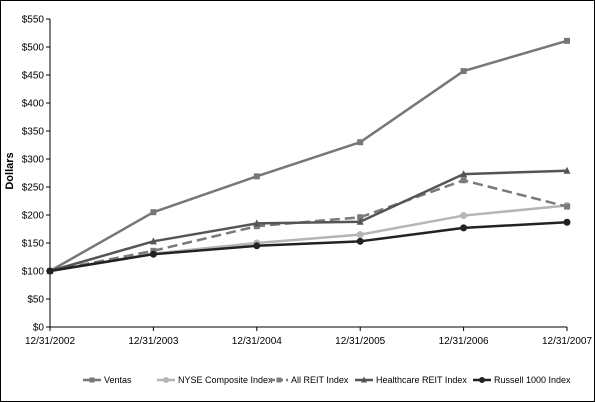 The width and height of the screenshot is (595, 402). I want to click on legend-label-healthcare-reit-index: Healthcare REIT Index, so click(421, 380).